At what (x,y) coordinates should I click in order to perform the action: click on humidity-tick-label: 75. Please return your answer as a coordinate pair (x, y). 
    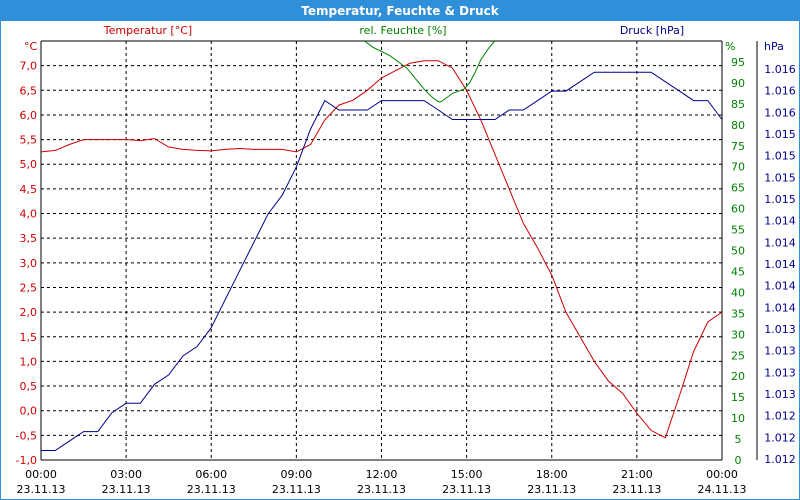
    Looking at the image, I should click on (738, 146).